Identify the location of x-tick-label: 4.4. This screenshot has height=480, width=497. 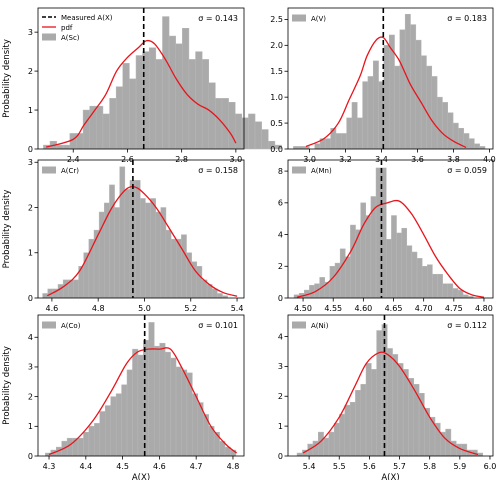
(85, 466).